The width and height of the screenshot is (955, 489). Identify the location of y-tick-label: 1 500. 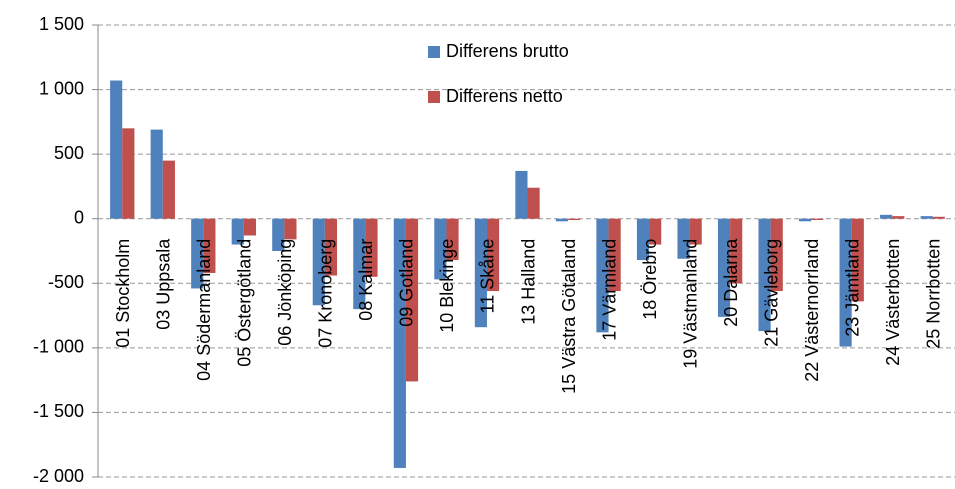
(61, 24).